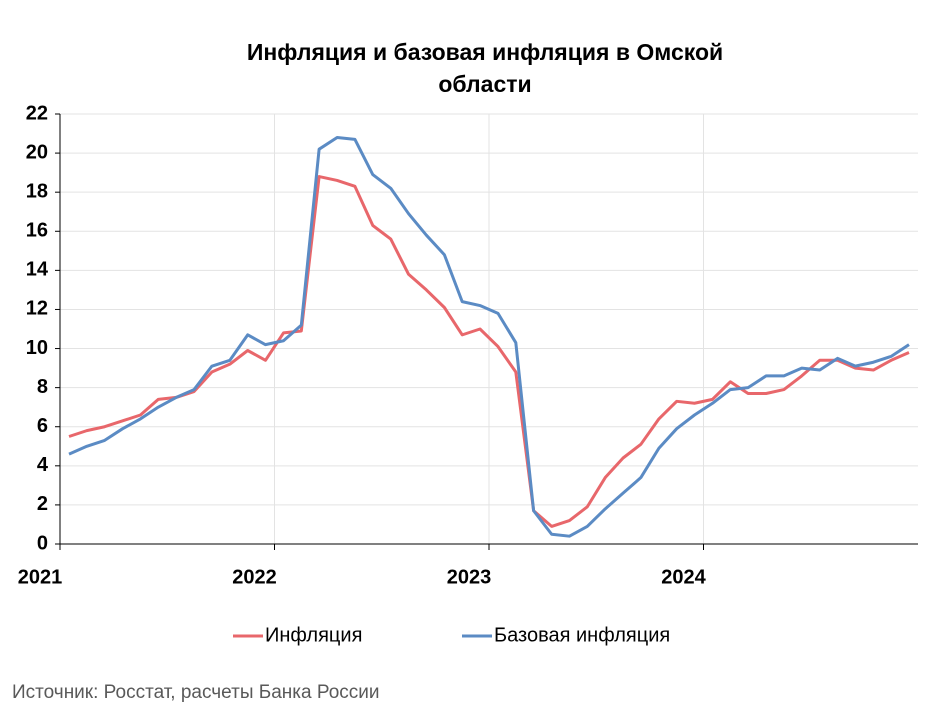 Image resolution: width=950 pixels, height=713 pixels. Describe the element at coordinates (683, 577) in the screenshot. I see `x-tick-label: 2024` at that location.